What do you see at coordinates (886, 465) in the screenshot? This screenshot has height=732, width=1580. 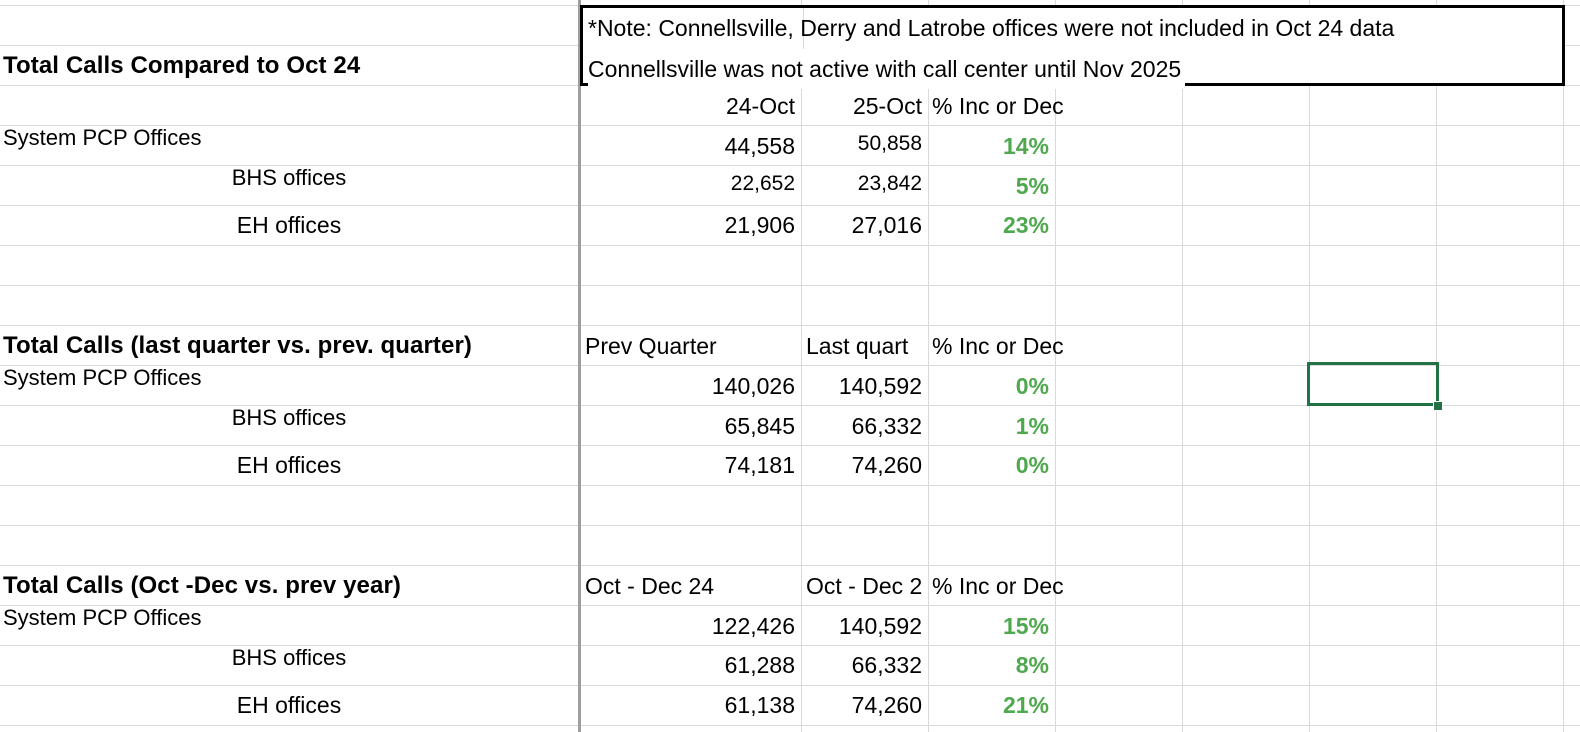 I see `value-last-quarter-eh: 74,260` at bounding box center [886, 465].